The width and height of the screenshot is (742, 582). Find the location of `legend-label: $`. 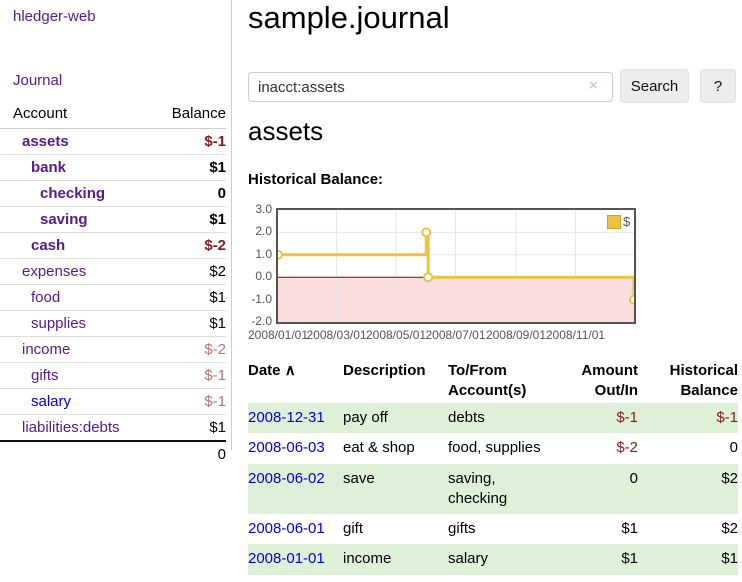

legend-label: $ is located at coordinates (627, 222).